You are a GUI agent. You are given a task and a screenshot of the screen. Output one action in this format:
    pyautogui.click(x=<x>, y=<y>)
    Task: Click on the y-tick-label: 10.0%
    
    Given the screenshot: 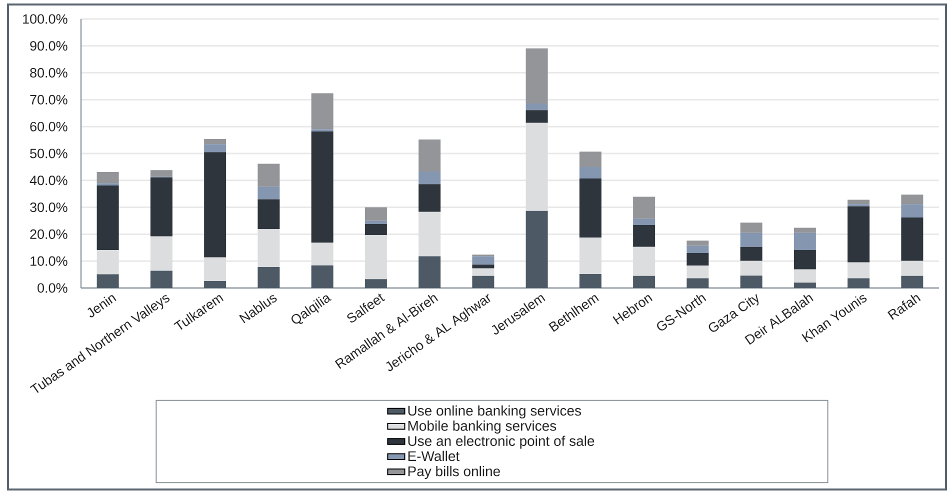 What is the action you would take?
    pyautogui.click(x=49, y=261)
    